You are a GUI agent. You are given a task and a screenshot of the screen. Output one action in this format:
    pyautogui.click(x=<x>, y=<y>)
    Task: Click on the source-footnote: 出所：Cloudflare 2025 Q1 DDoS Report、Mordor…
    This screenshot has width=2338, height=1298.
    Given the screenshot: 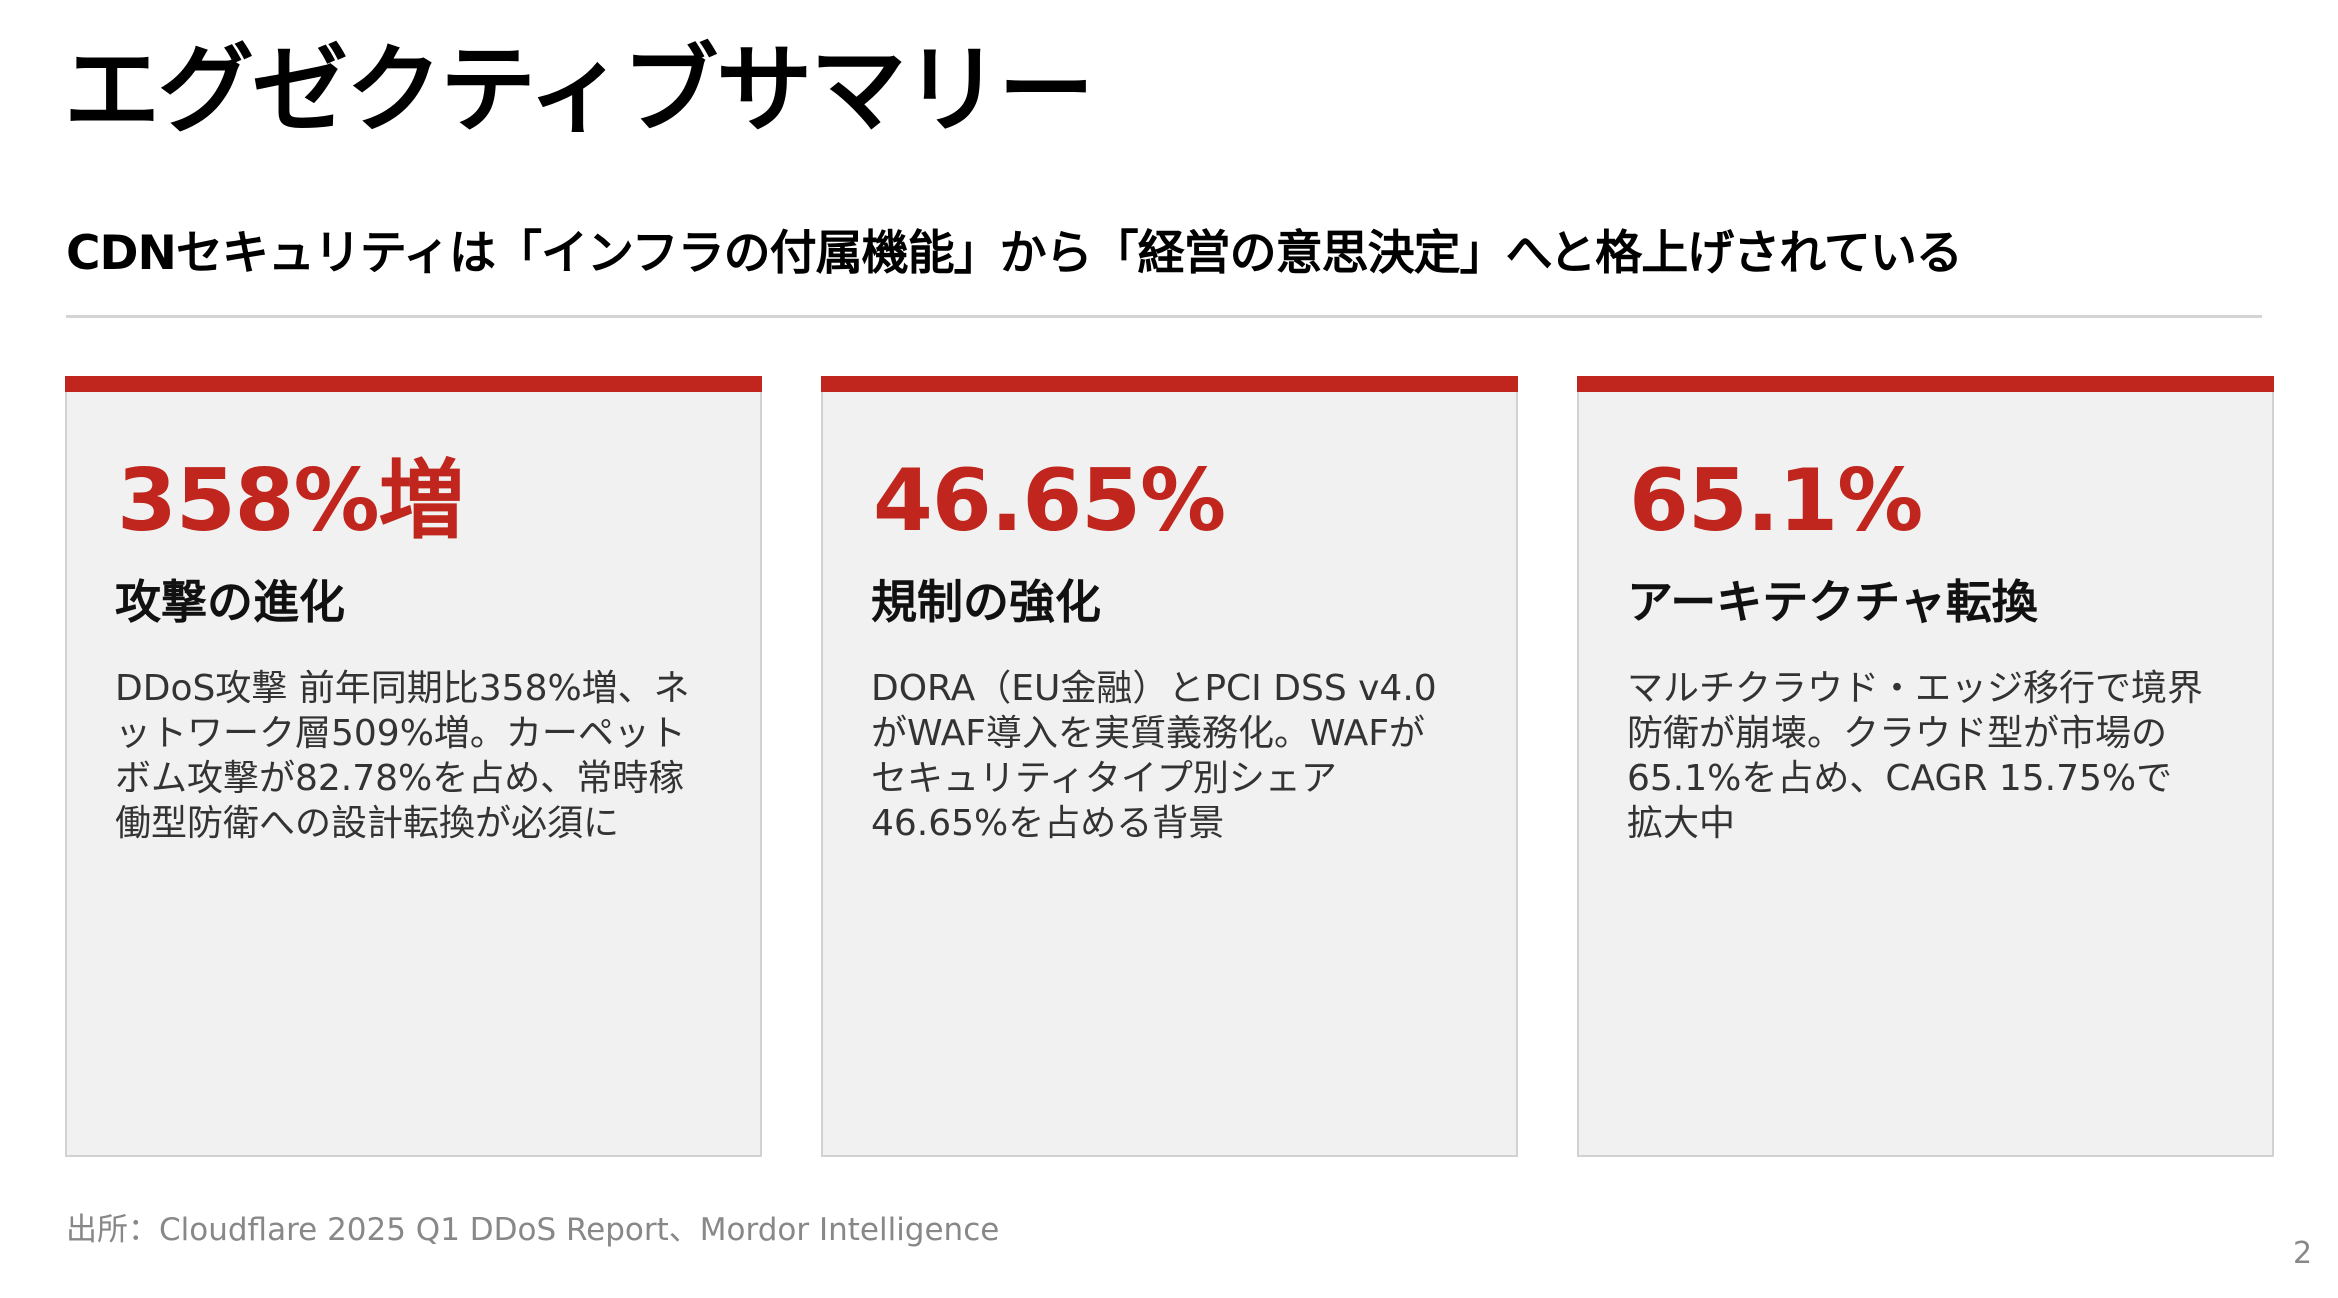 What is the action you would take?
    pyautogui.click(x=533, y=1230)
    